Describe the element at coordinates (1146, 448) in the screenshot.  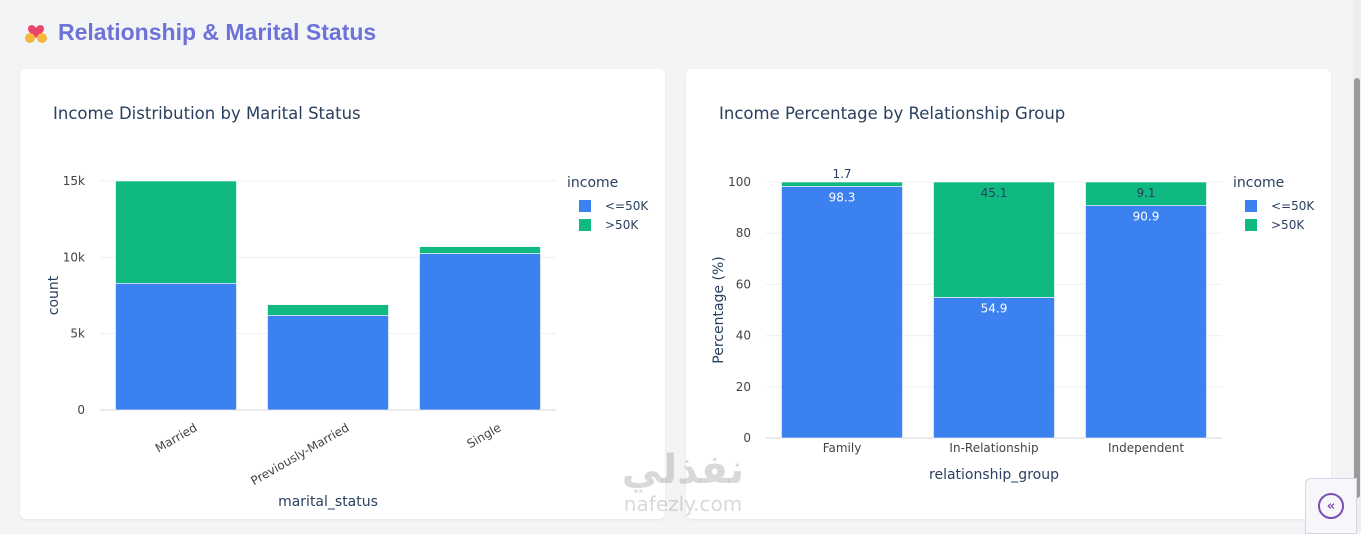
I see `x-tick-label: Independent` at that location.